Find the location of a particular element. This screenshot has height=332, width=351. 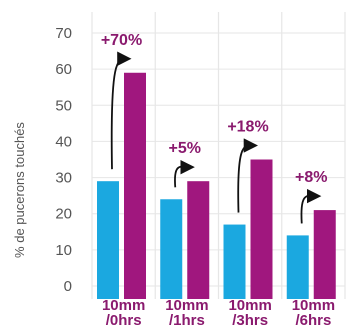

category-label: 10mm/6hrs is located at coordinates (313, 313).